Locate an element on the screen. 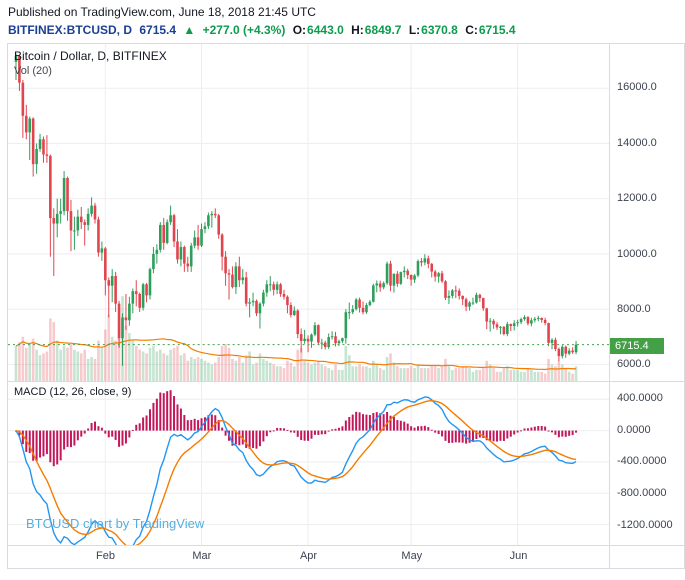  last-price-badge: 6715.4 is located at coordinates (637, 345).